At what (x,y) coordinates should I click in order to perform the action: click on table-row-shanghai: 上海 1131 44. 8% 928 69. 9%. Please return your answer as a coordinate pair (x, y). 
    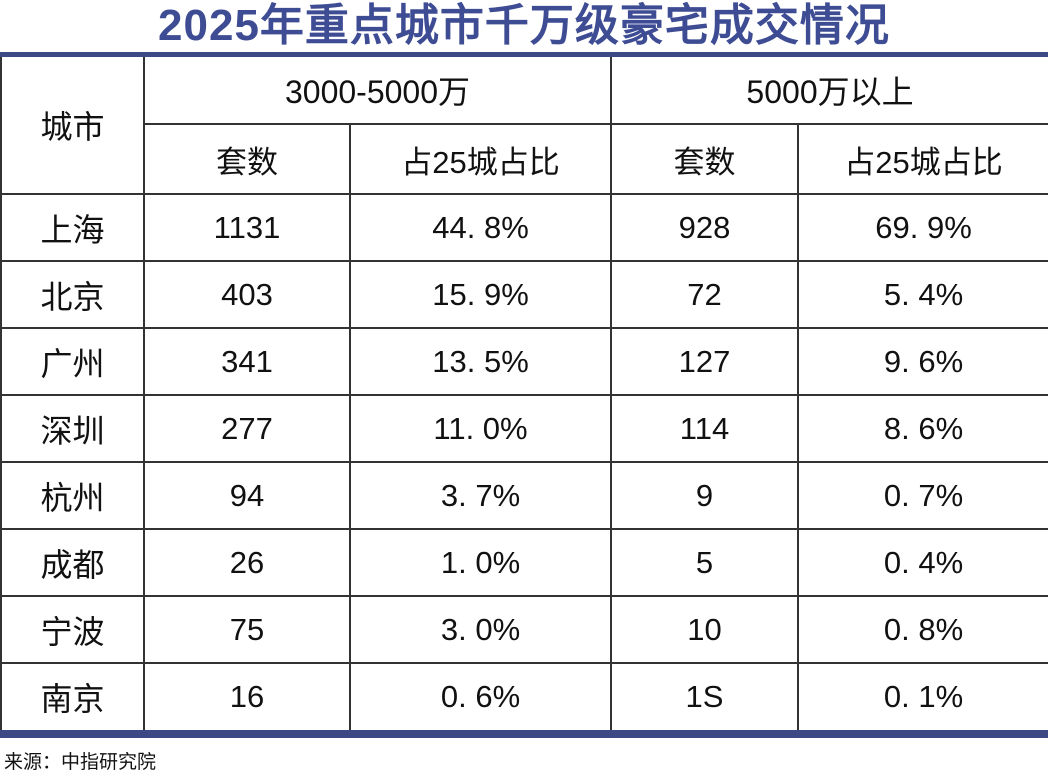
    Looking at the image, I should click on (524, 227).